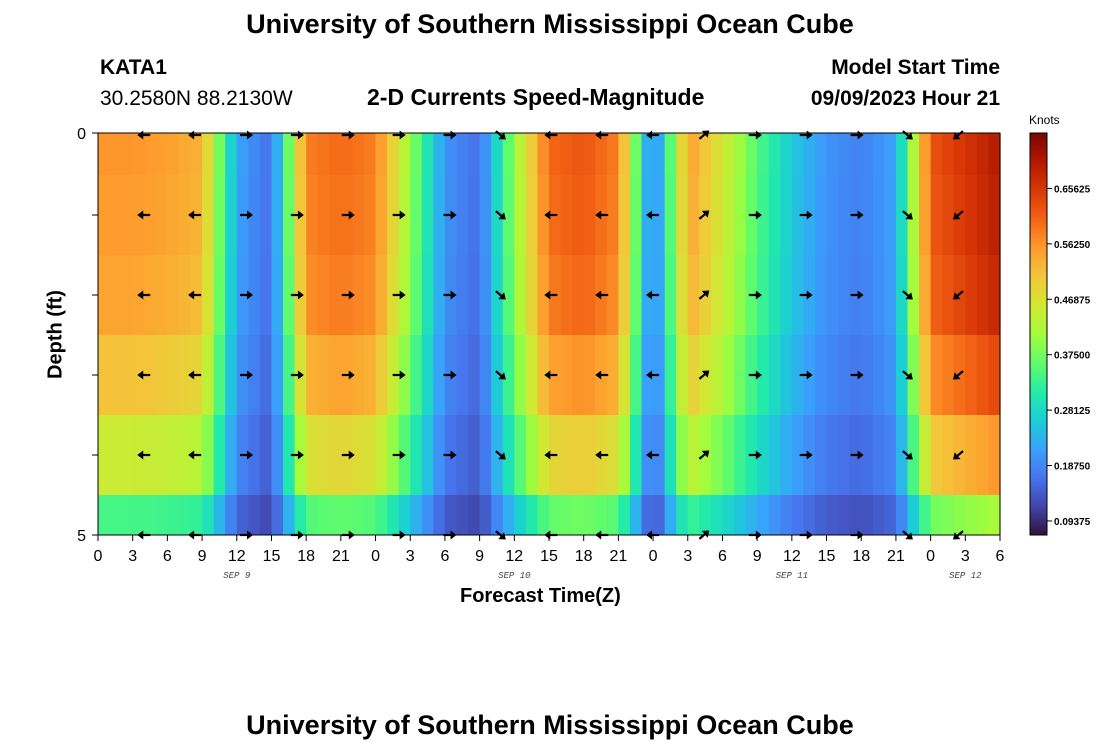 The height and width of the screenshot is (750, 1100). Describe the element at coordinates (196, 98) in the screenshot. I see `station-coords: 30.2580N 88.2130W` at that location.